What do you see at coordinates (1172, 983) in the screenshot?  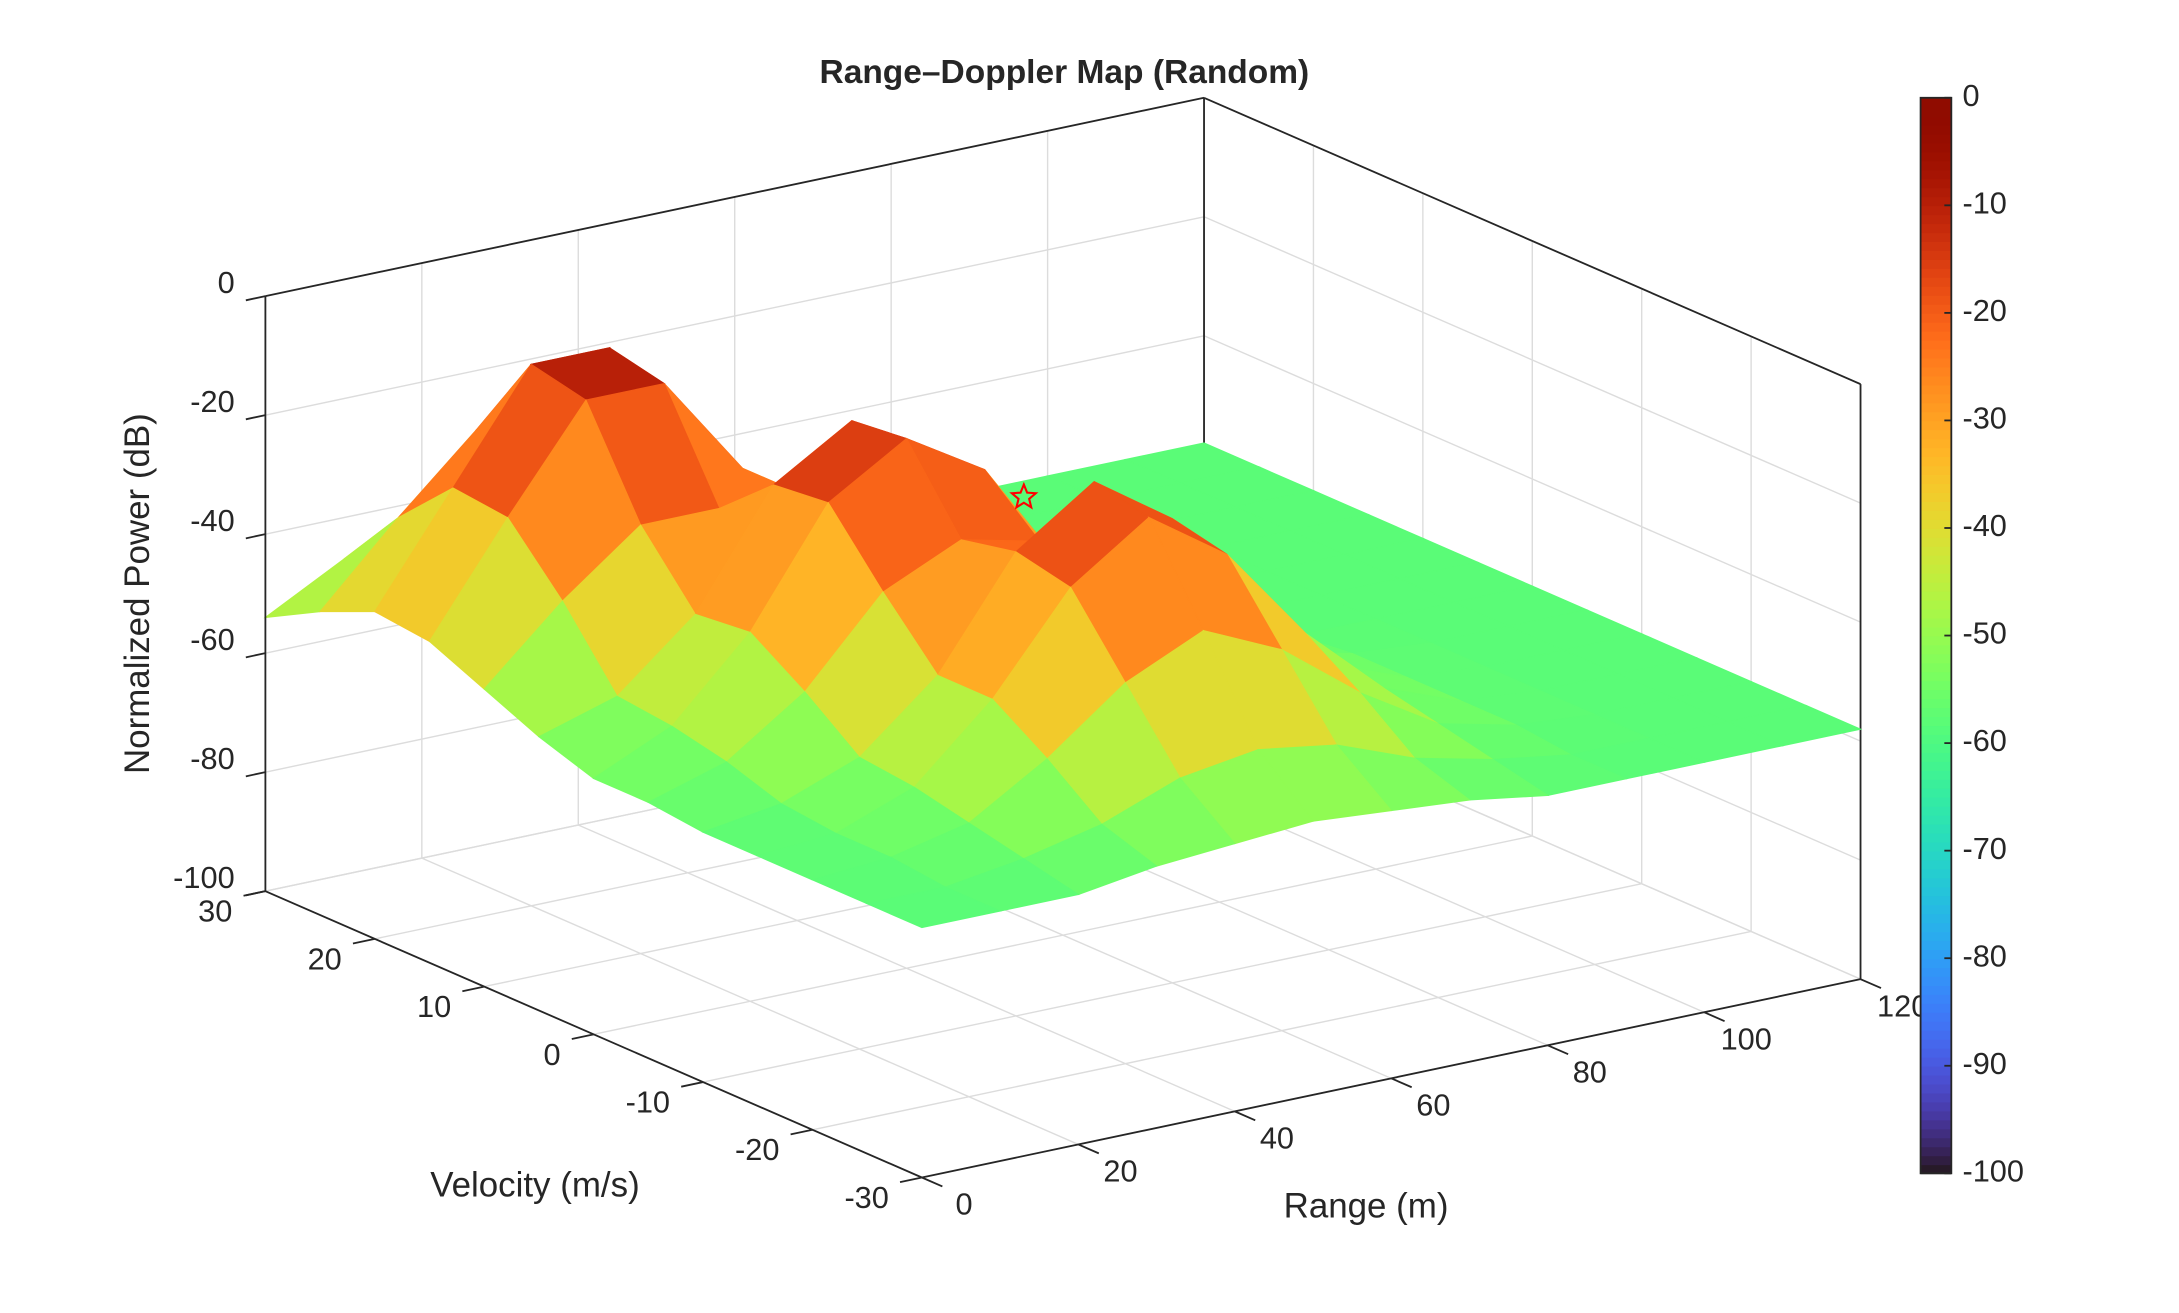 I see `grid-line` at bounding box center [1172, 983].